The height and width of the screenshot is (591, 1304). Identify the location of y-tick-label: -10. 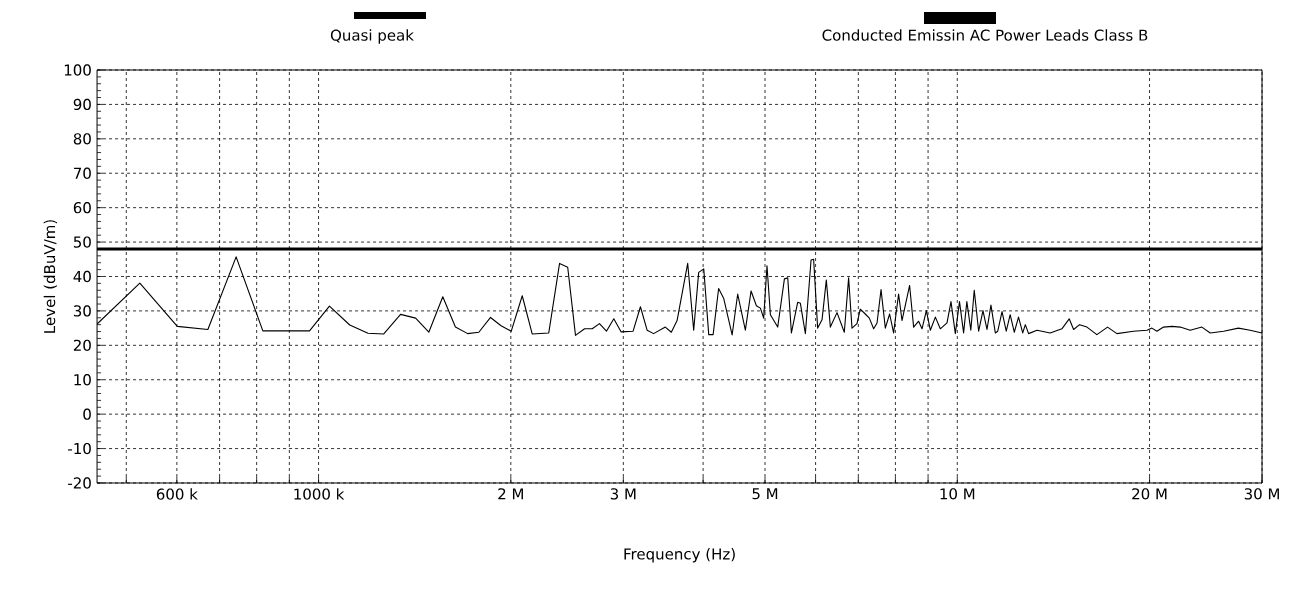
(79, 448).